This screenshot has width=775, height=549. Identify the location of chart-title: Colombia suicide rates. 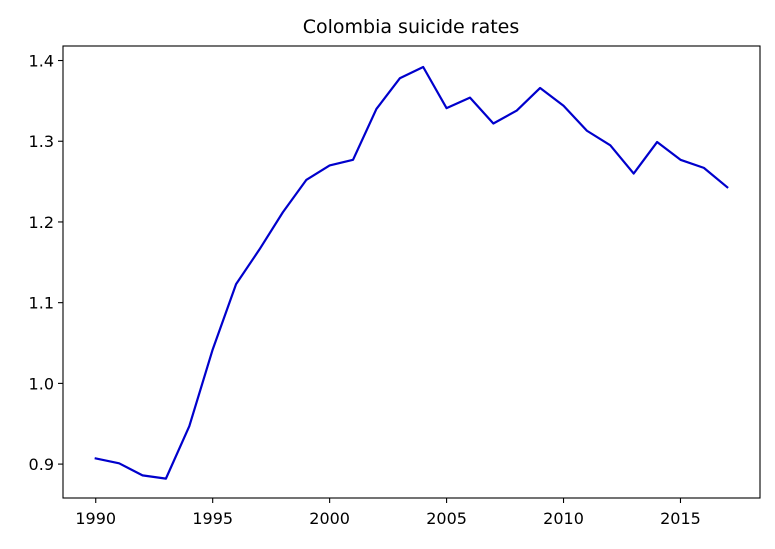
(411, 27).